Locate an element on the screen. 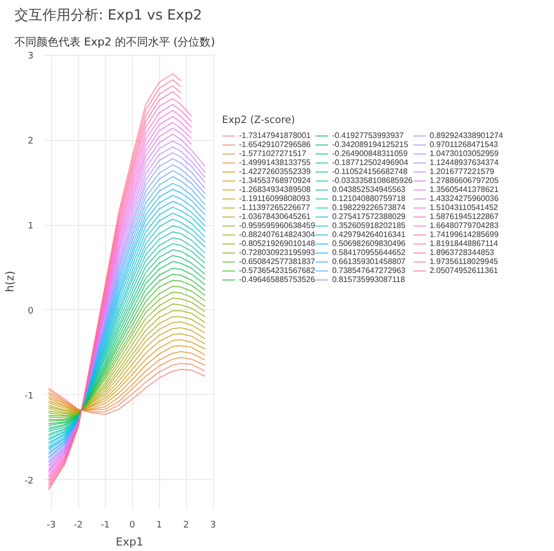  legend-label: 1.81918448867114 is located at coordinates (464, 243).